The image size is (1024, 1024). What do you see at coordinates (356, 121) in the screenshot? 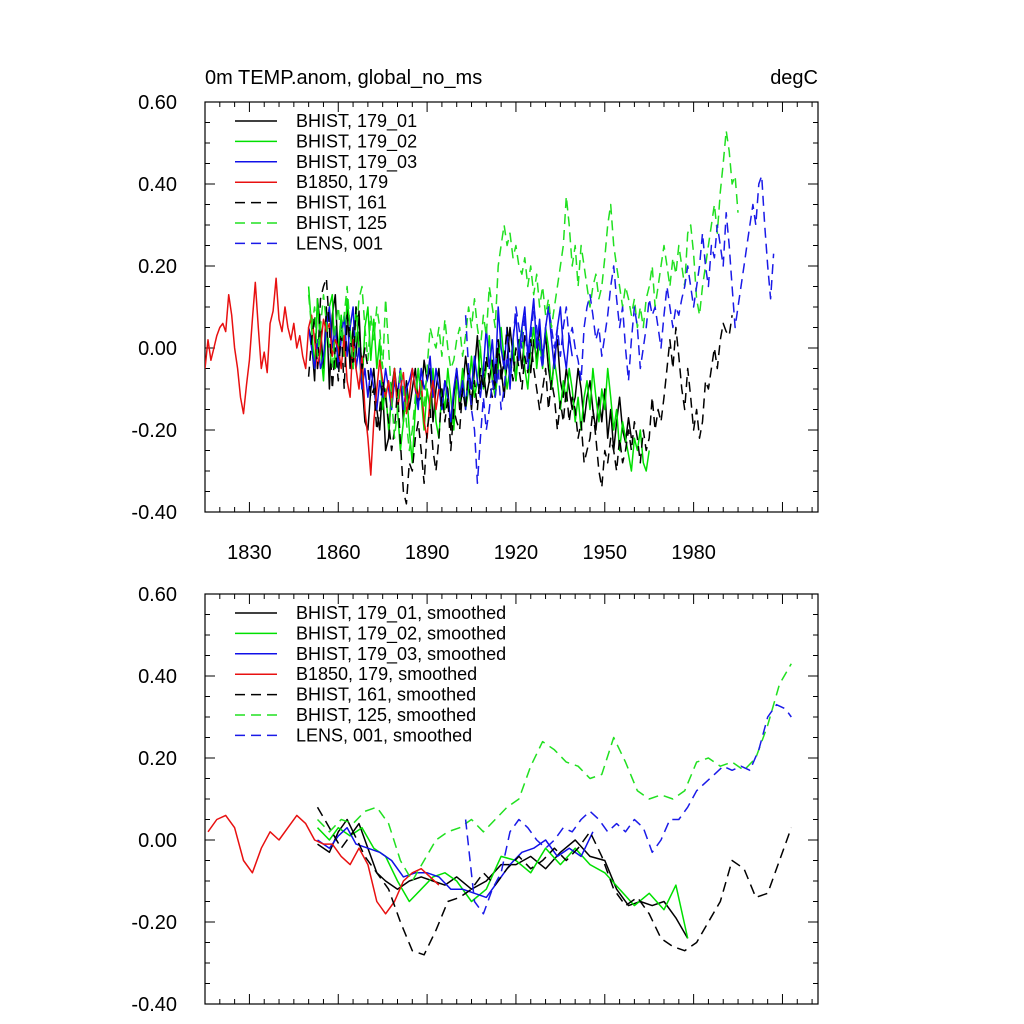
I see `legend-label: BHIST, 179_01` at bounding box center [356, 121].